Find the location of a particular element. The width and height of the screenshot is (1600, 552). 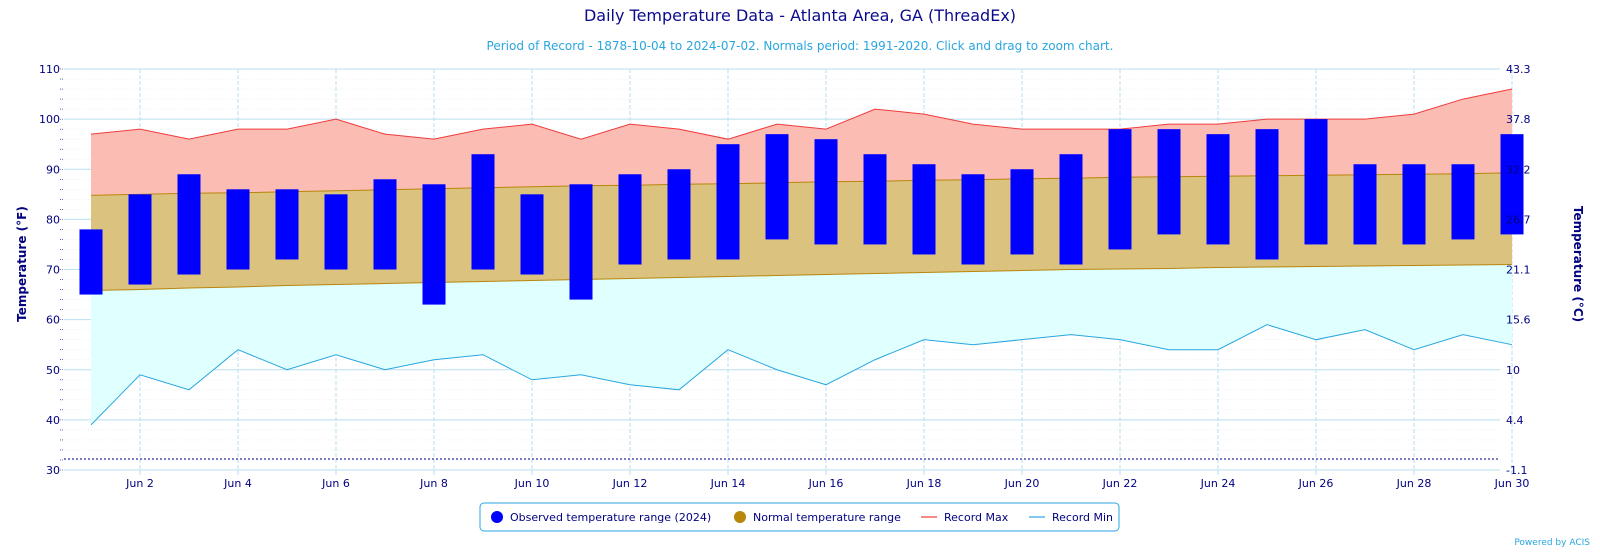

y-axis-title-right: Temperature (°C) is located at coordinates (1578, 264).